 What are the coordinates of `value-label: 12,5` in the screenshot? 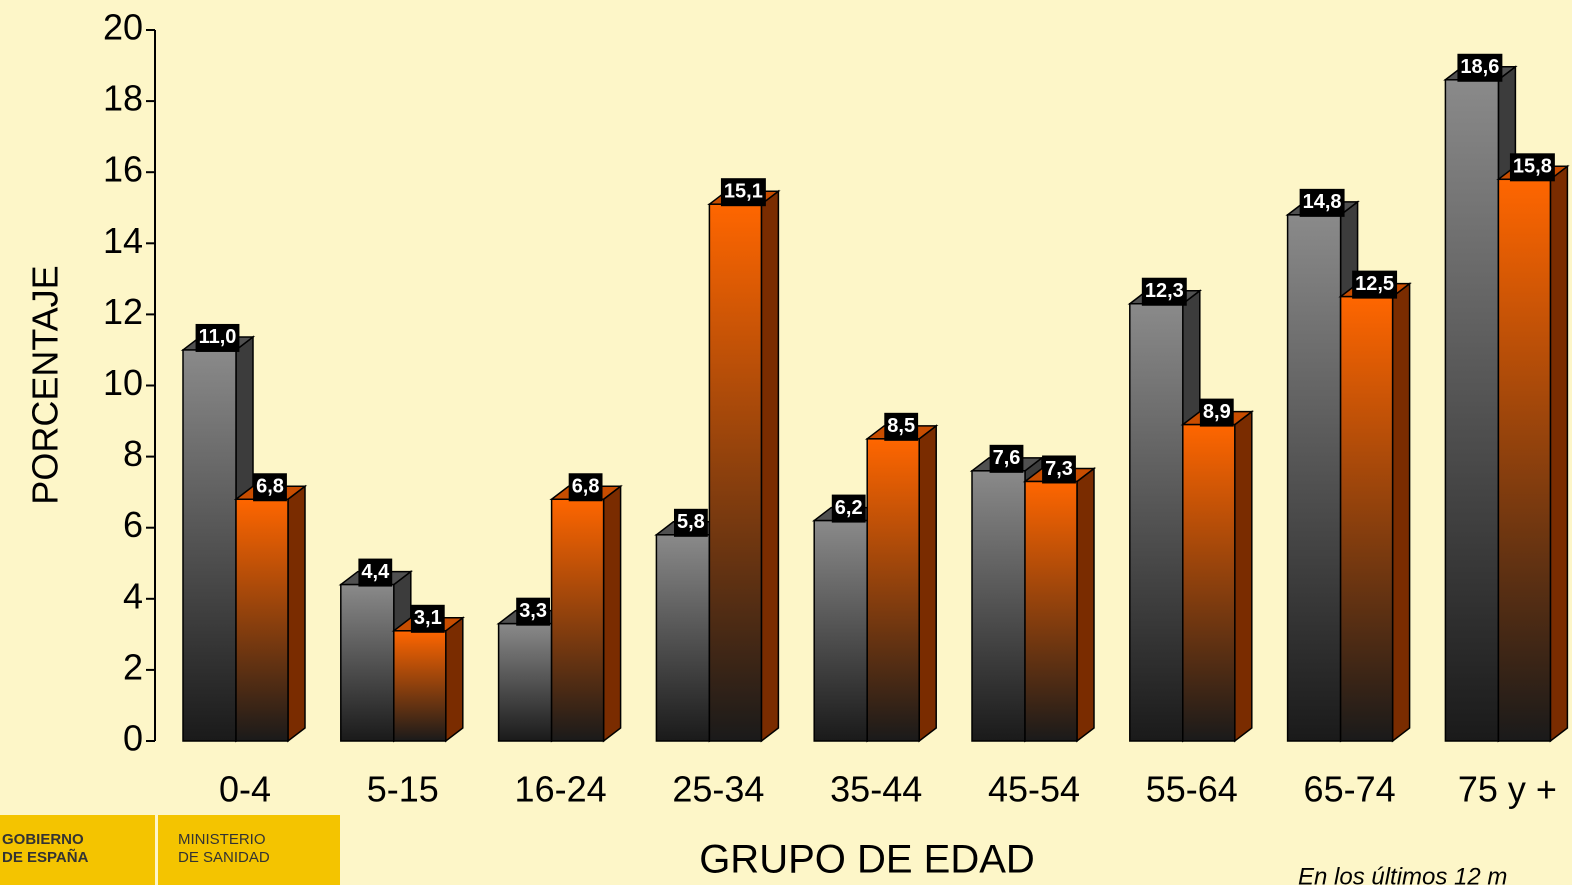 It's located at (1374, 284).